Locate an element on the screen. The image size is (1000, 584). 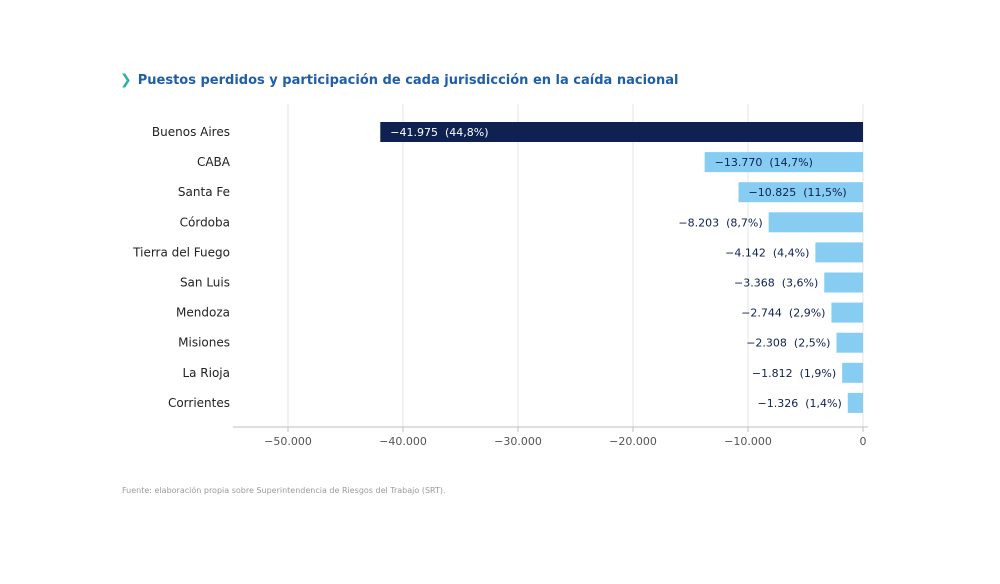
x-tick-label: −50.000 is located at coordinates (288, 441).